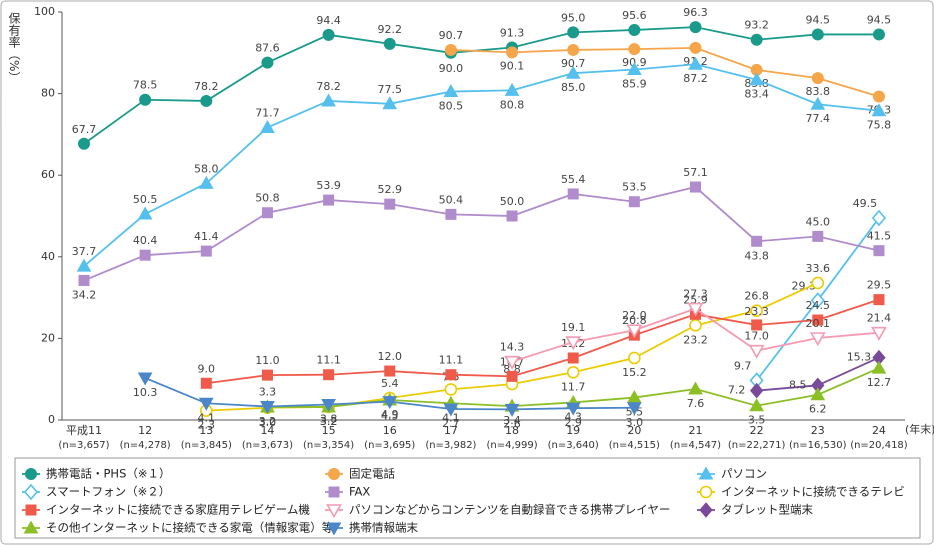 Image resolution: width=934 pixels, height=545 pixels. I want to click on data-label: 3.5, so click(757, 420).